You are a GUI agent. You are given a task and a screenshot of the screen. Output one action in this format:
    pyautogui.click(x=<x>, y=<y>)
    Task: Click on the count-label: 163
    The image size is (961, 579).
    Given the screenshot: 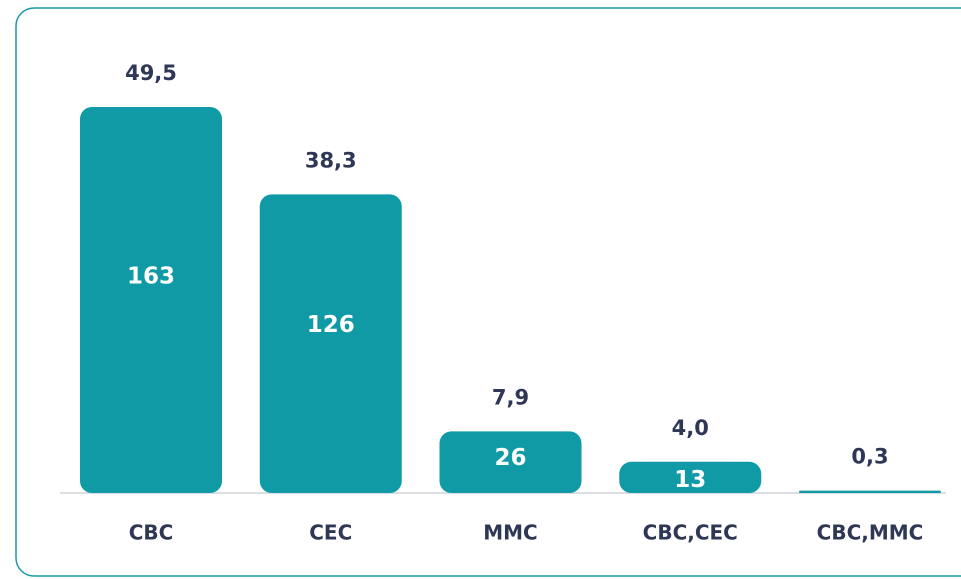 What is the action you would take?
    pyautogui.click(x=151, y=276)
    